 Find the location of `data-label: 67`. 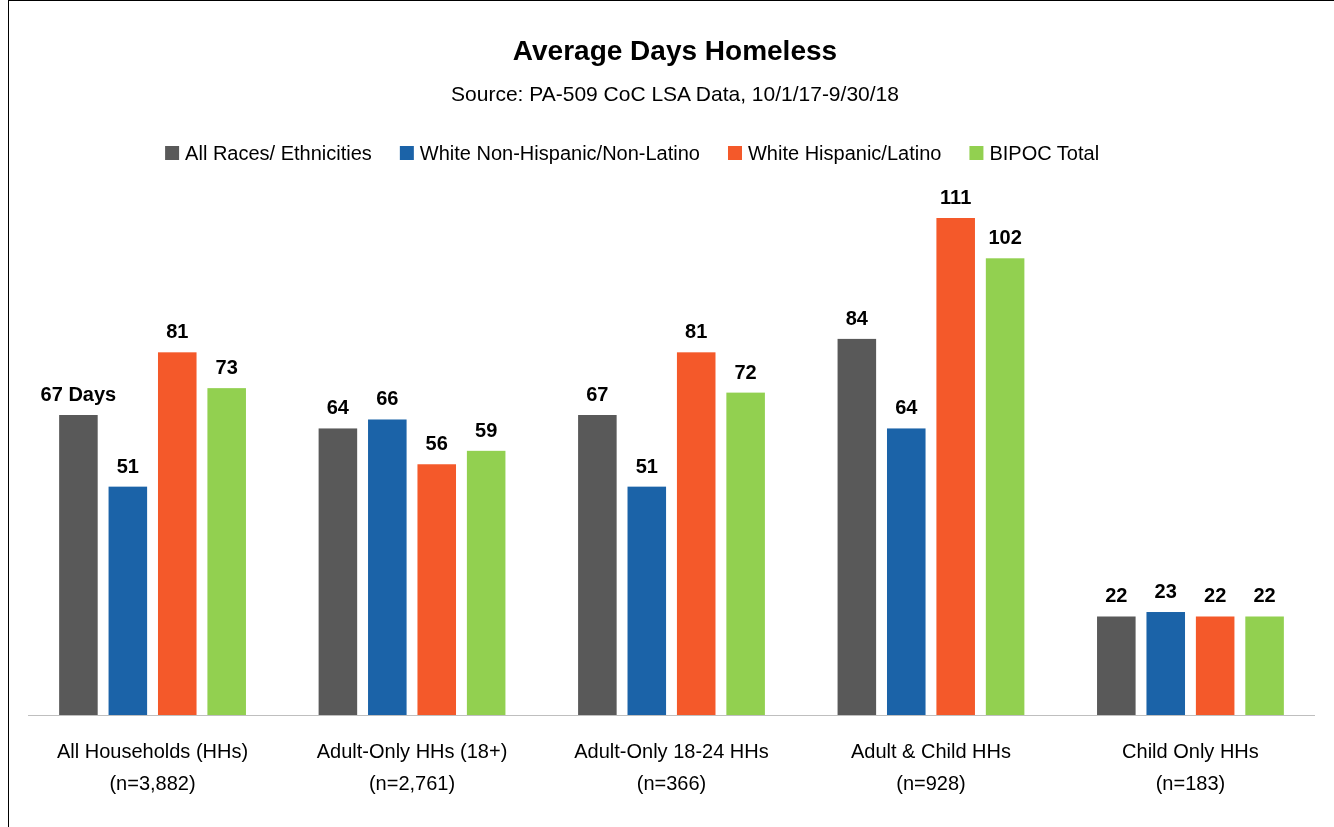

data-label: 67 is located at coordinates (597, 394).